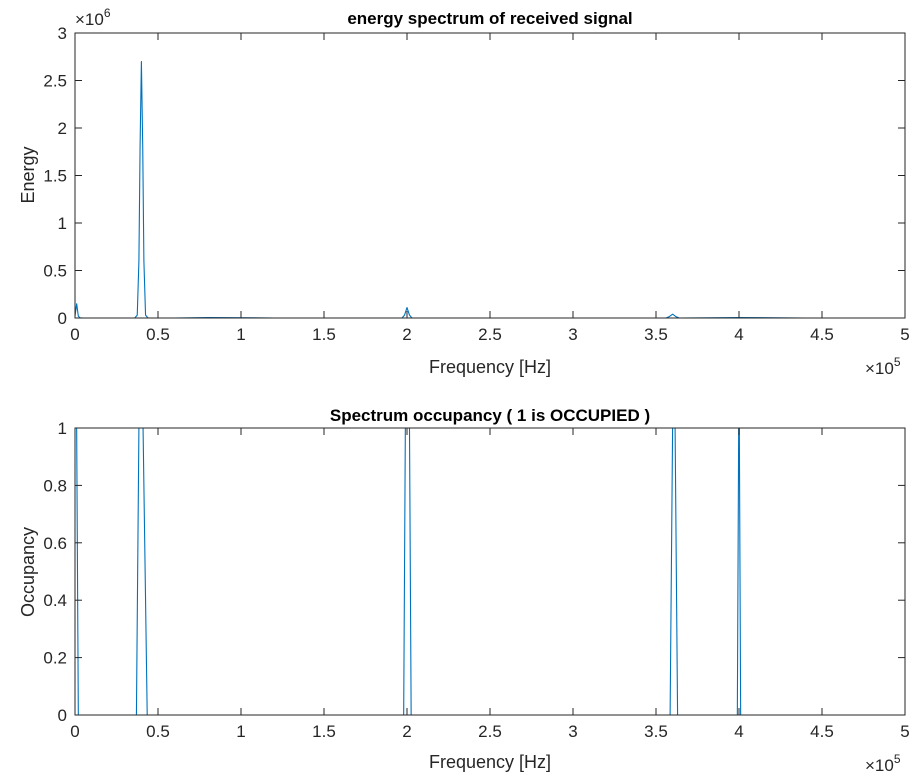 The height and width of the screenshot is (775, 920). I want to click on occupancy-plot-x-multiplier: ×10⁵, so click(883, 763).